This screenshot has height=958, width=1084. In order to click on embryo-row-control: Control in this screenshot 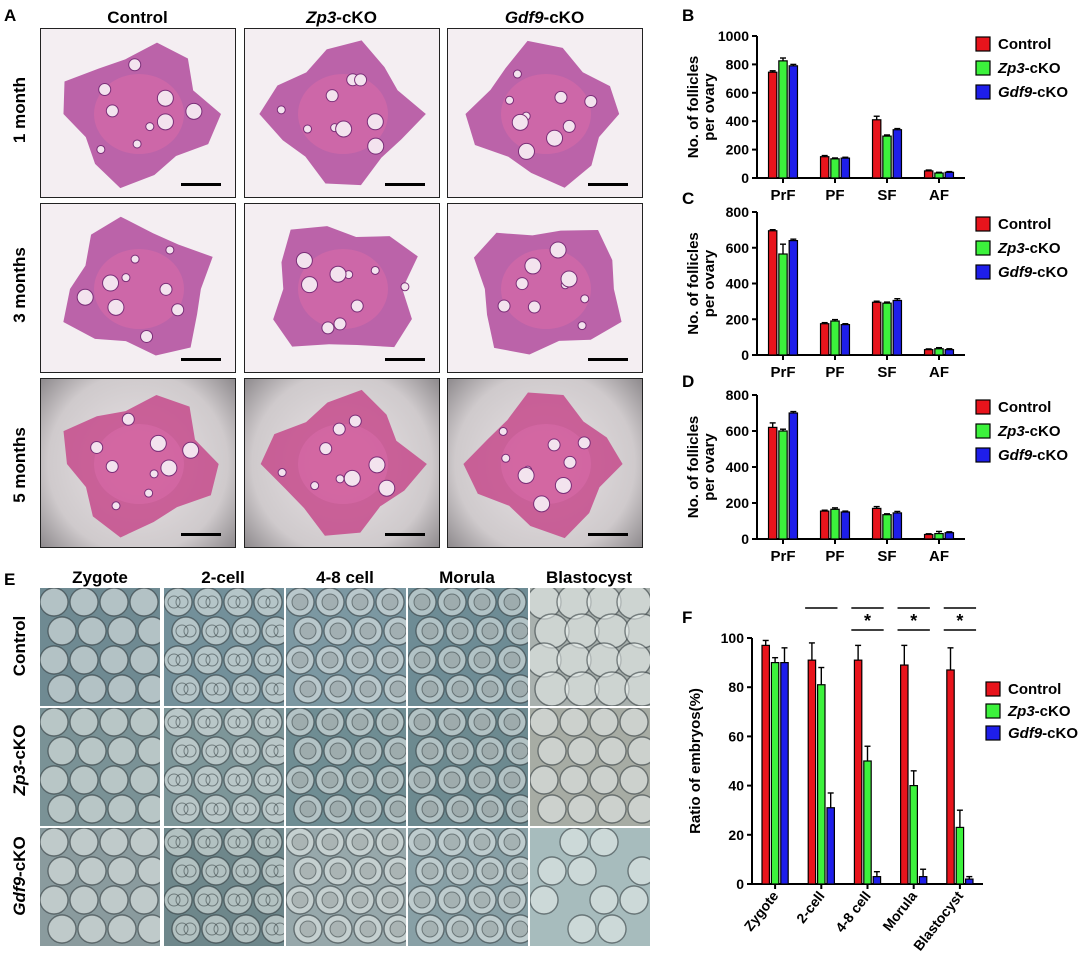, I will do `click(19, 646)`.